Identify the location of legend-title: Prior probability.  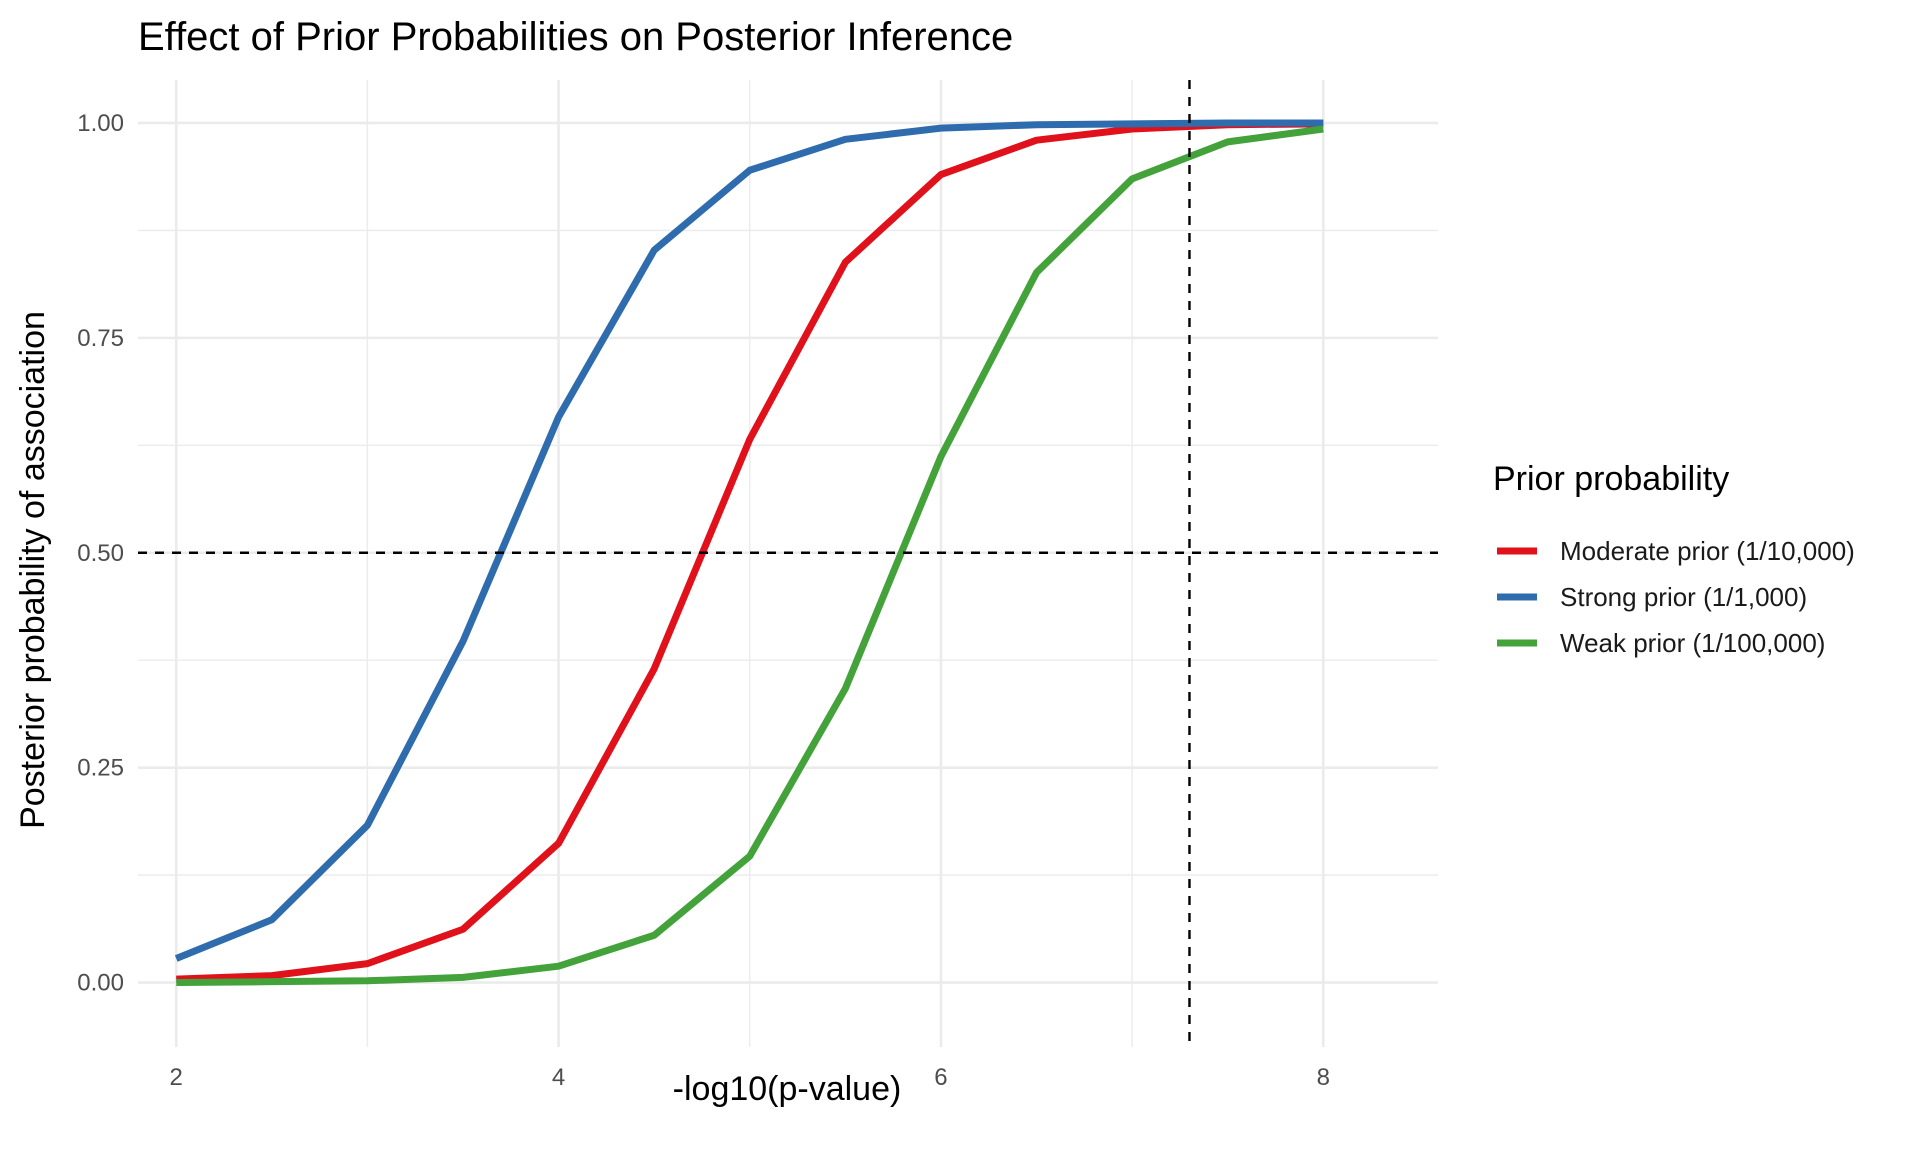
(1611, 479).